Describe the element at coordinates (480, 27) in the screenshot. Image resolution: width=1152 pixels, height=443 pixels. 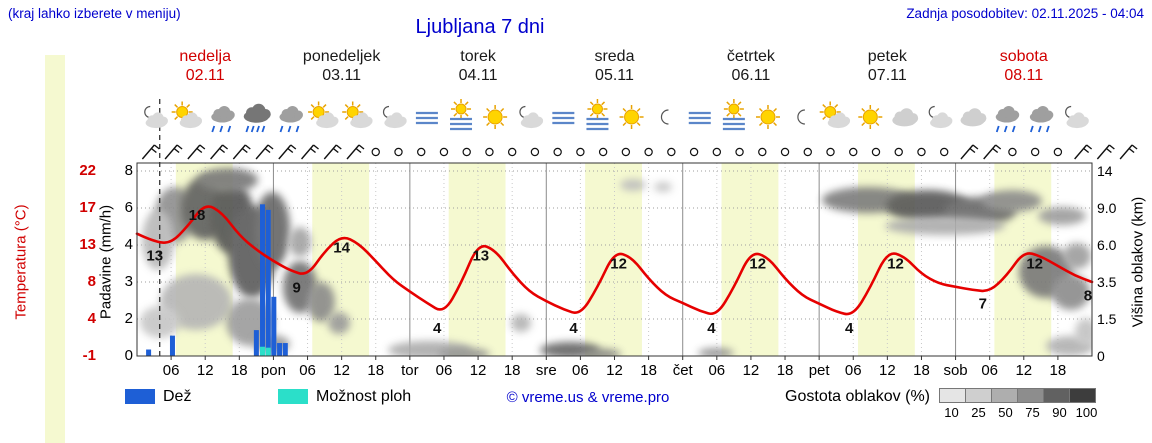
I see `page-title: Ljubljana 7 dni` at that location.